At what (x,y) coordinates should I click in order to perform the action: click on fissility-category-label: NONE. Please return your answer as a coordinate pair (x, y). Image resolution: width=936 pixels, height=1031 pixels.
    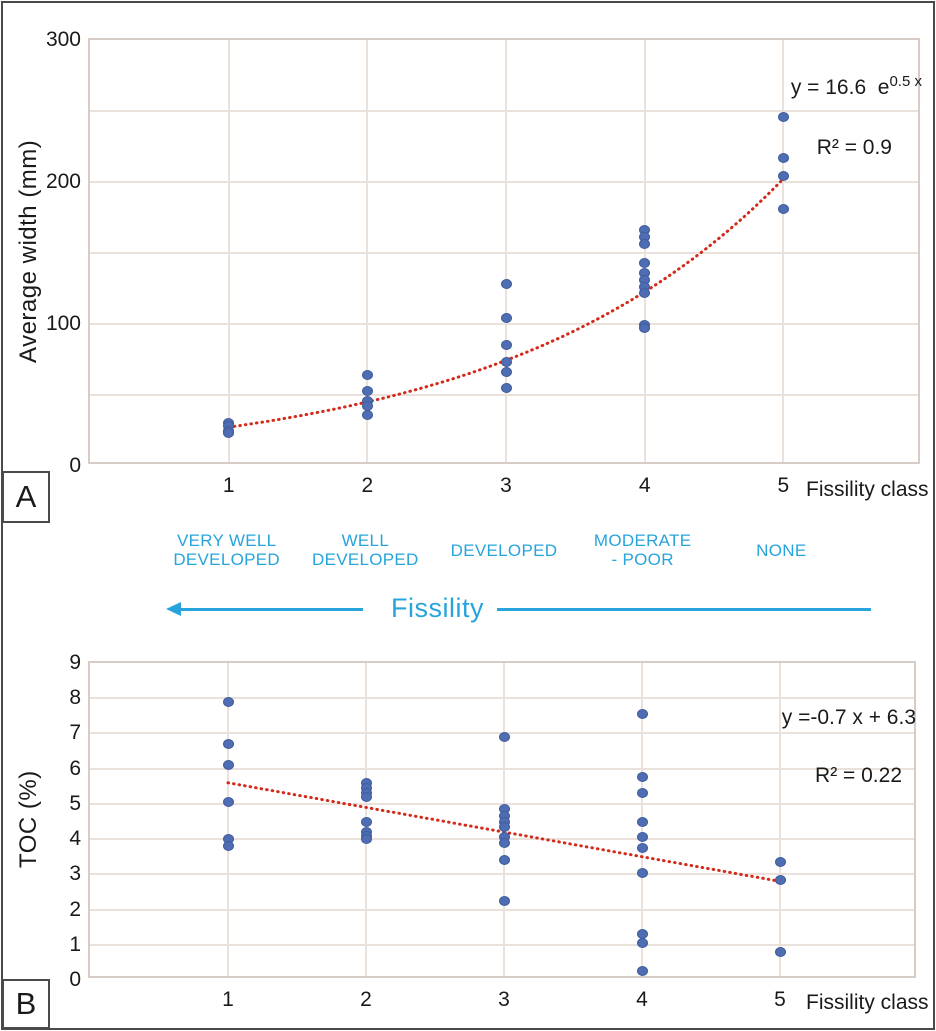
    Looking at the image, I should click on (781, 550).